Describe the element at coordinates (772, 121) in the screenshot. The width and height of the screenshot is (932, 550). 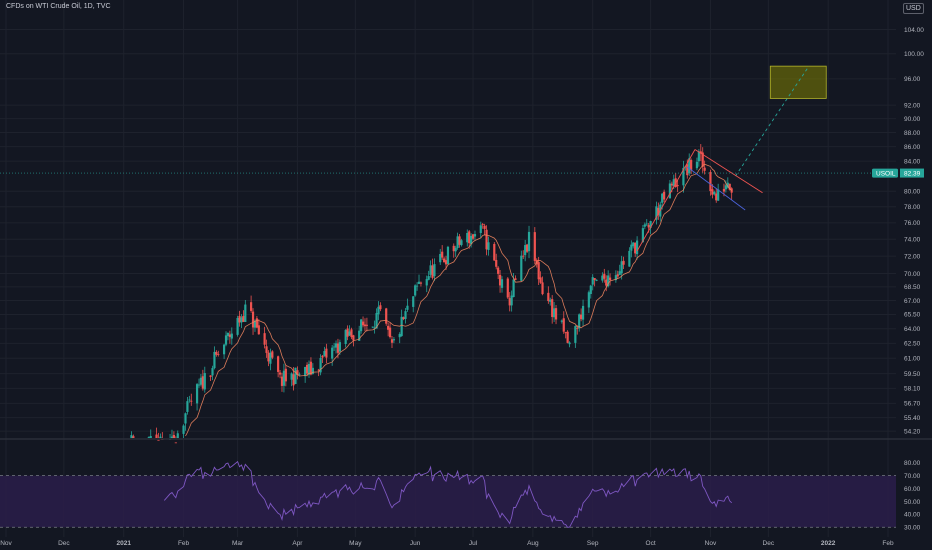
I see `projection-dashed-line` at that location.